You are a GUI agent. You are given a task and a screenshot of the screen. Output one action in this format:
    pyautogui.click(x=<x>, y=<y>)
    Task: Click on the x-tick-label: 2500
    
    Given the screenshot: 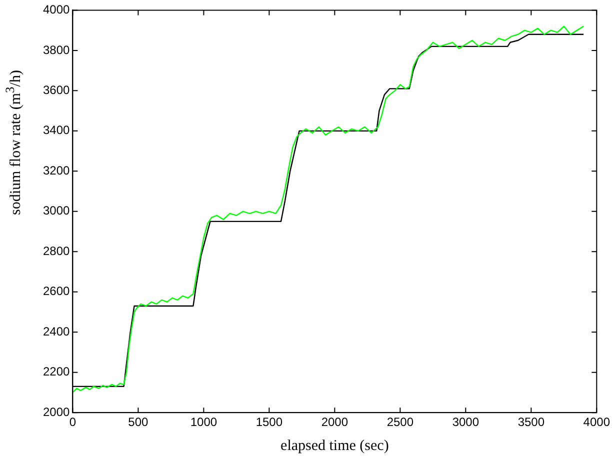 What is the action you would take?
    pyautogui.click(x=400, y=422)
    